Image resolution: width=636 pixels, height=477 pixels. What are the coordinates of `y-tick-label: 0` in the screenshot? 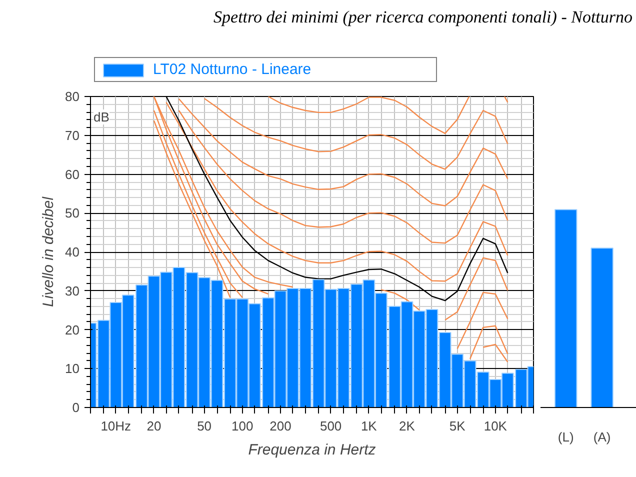 It's located at (76, 407).